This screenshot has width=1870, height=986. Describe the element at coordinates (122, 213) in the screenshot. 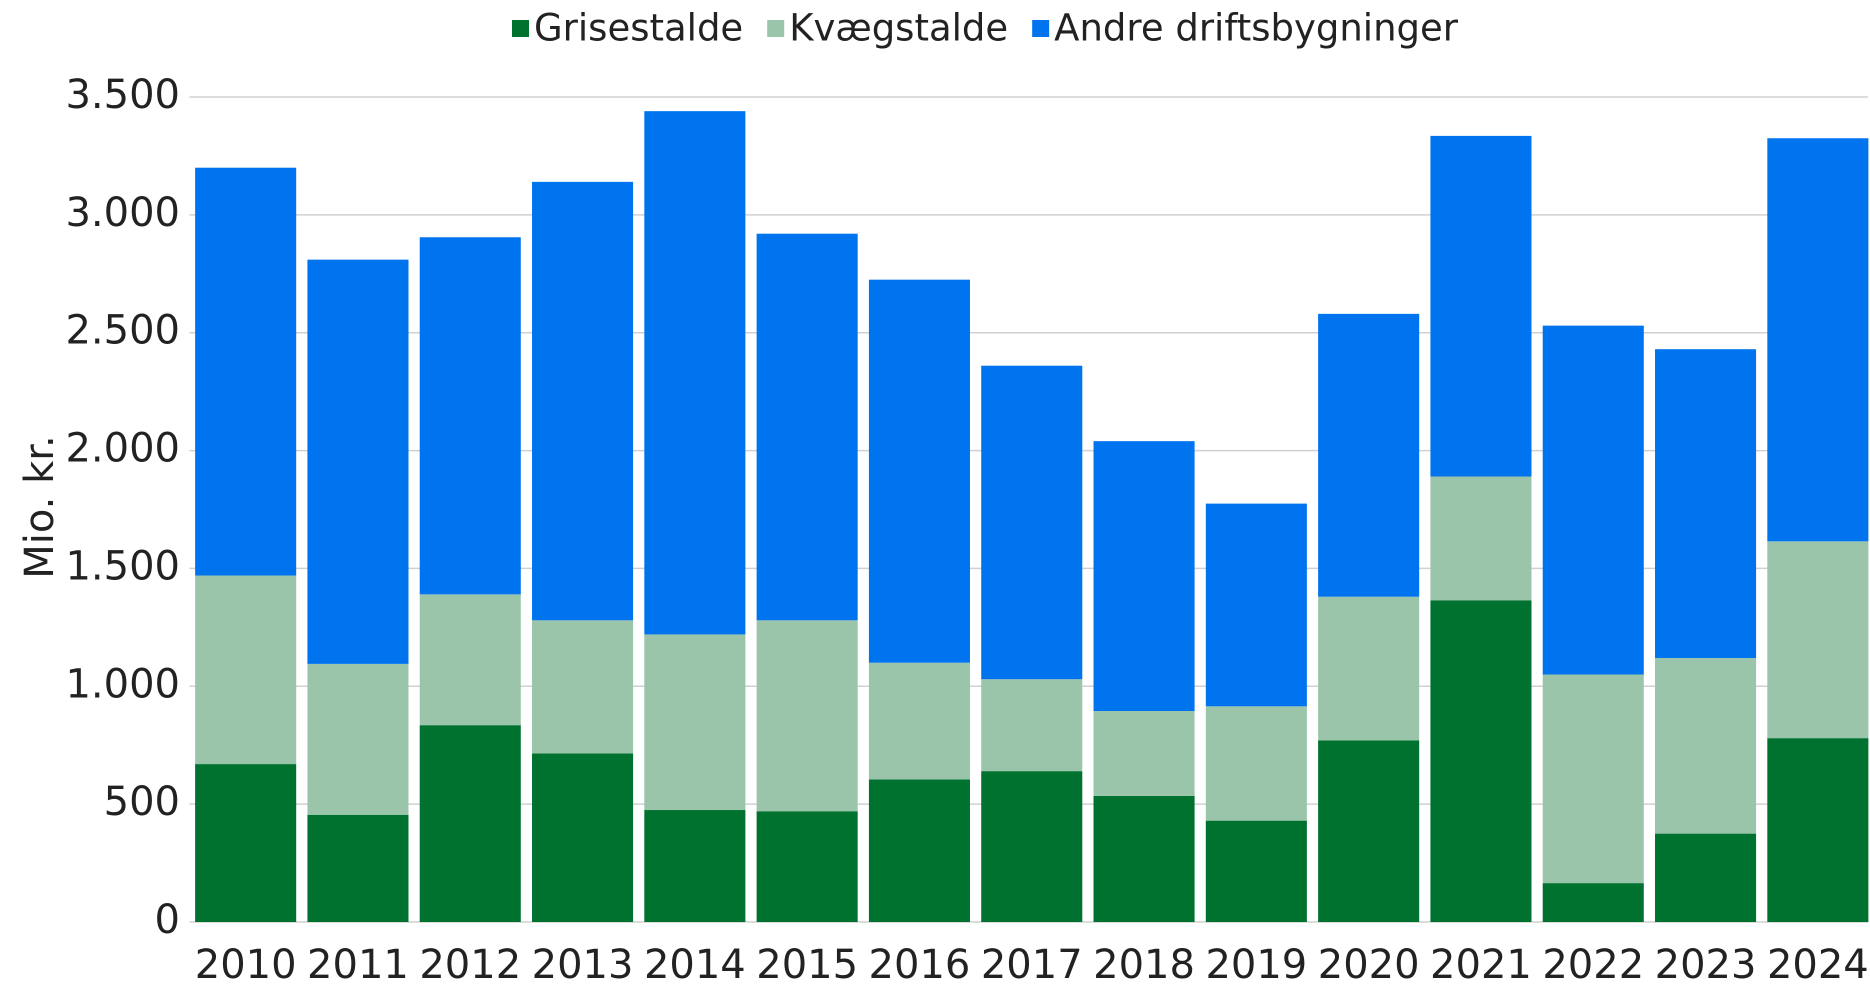

I see `y-tick-label: 3.000` at that location.